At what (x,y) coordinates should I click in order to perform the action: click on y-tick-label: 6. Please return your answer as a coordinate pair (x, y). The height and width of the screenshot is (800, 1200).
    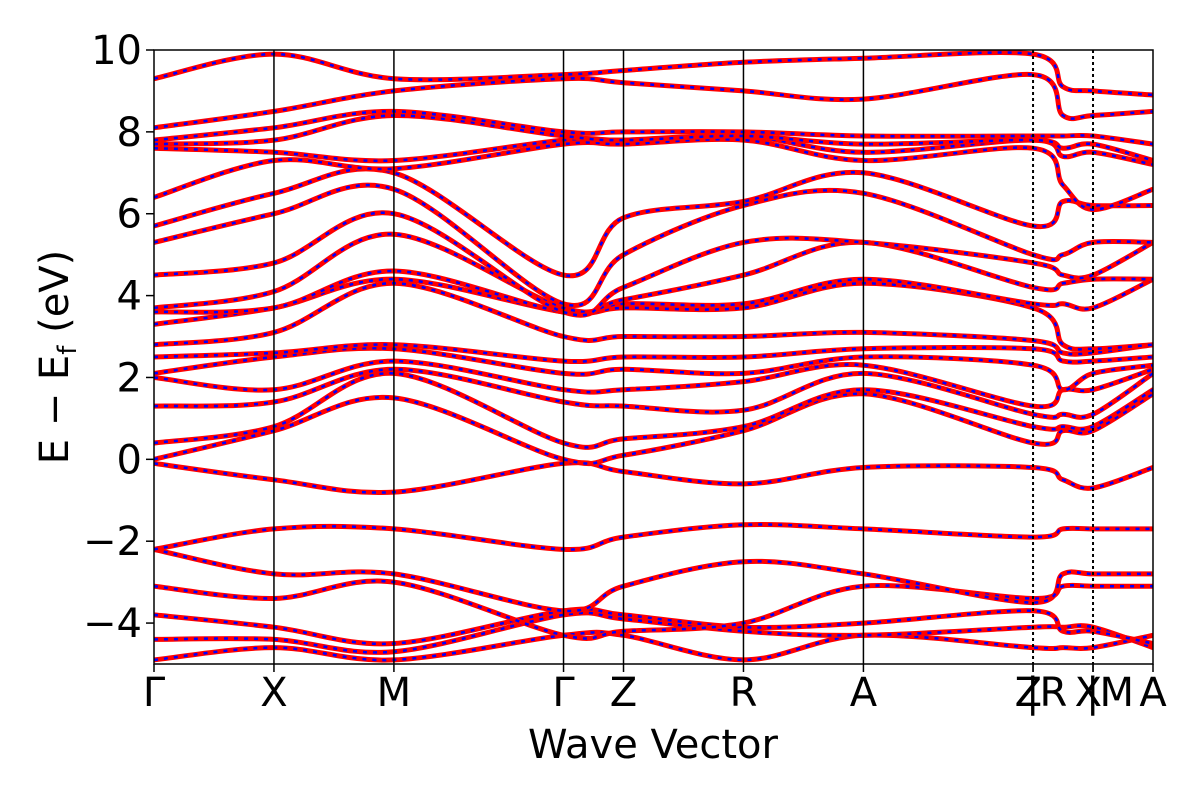
    Looking at the image, I should click on (129, 215).